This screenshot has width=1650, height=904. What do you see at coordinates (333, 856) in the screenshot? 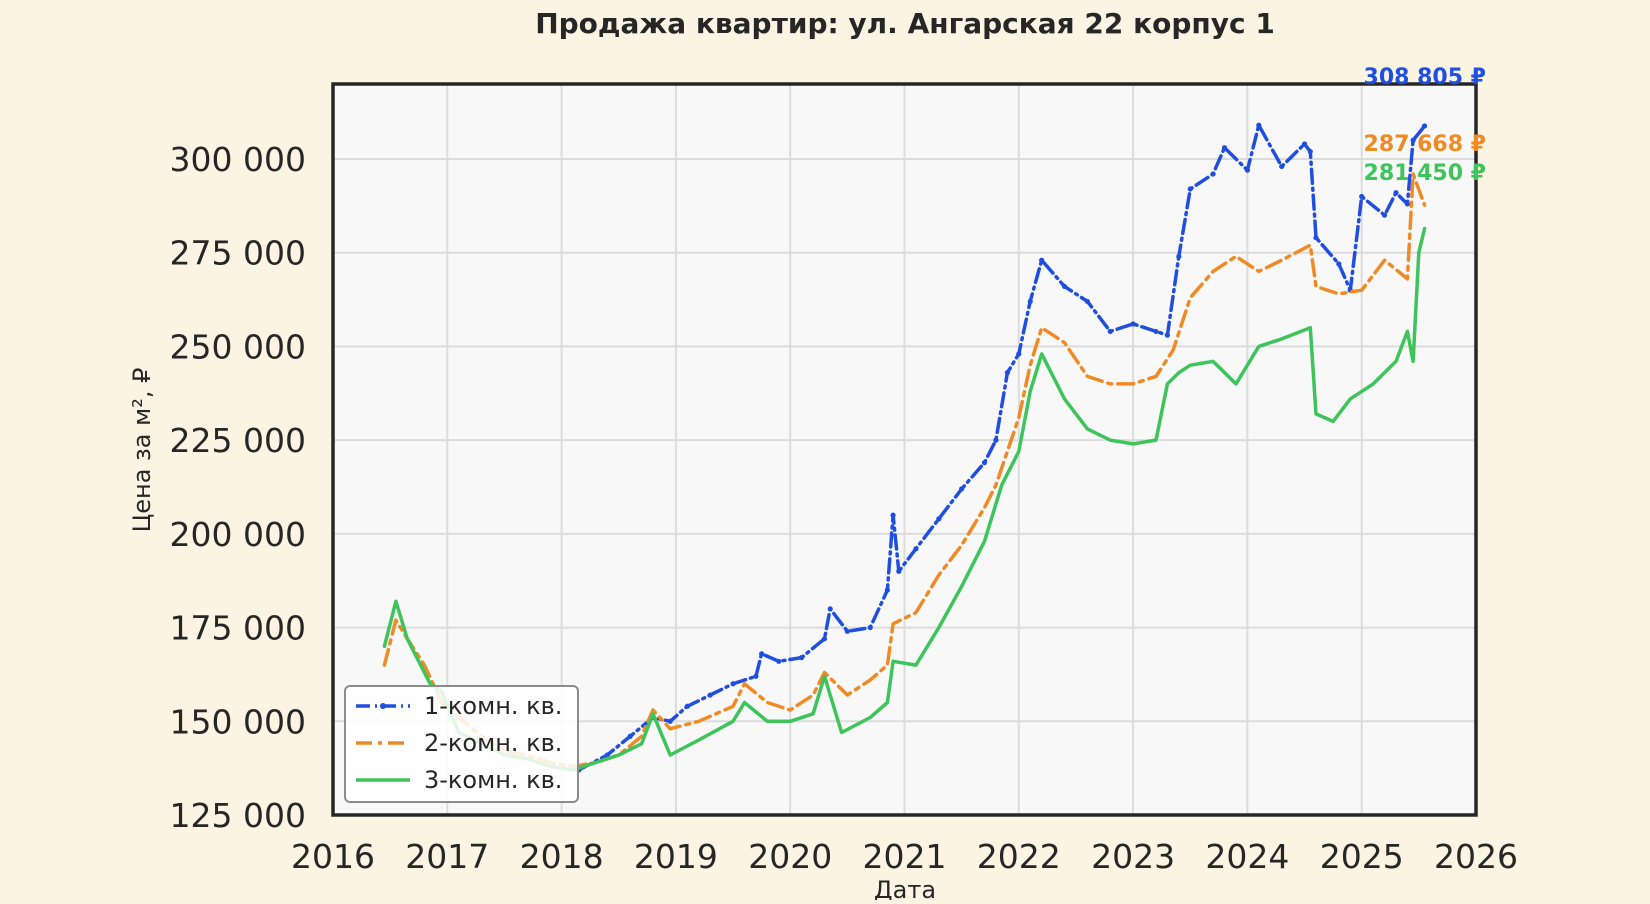
I see `x-tick-label: 2016` at bounding box center [333, 856].